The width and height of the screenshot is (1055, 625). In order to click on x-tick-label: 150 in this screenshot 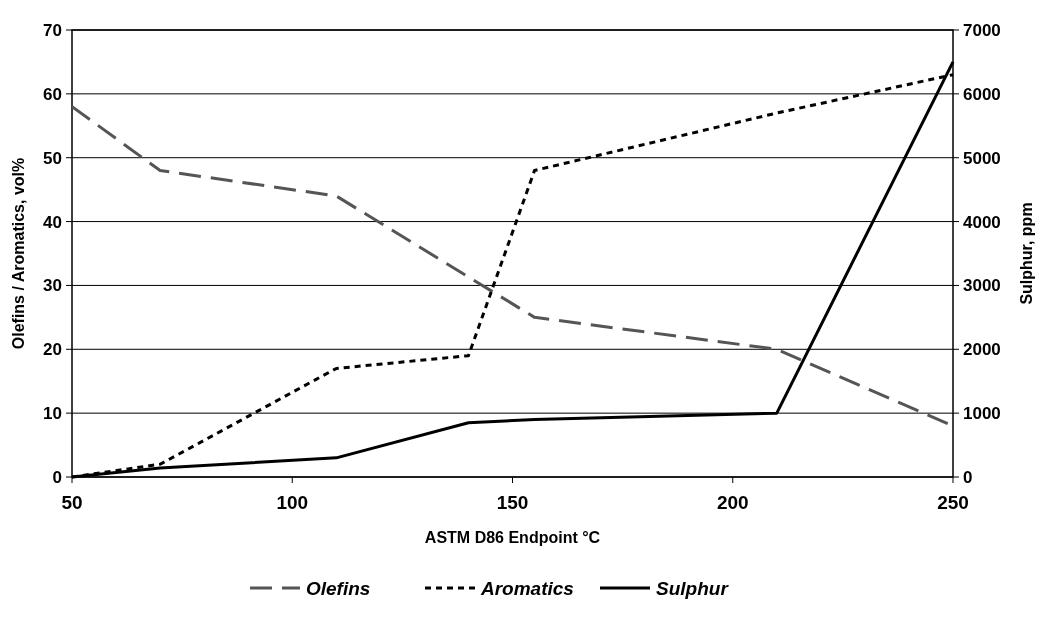, I will do `click(512, 502)`.